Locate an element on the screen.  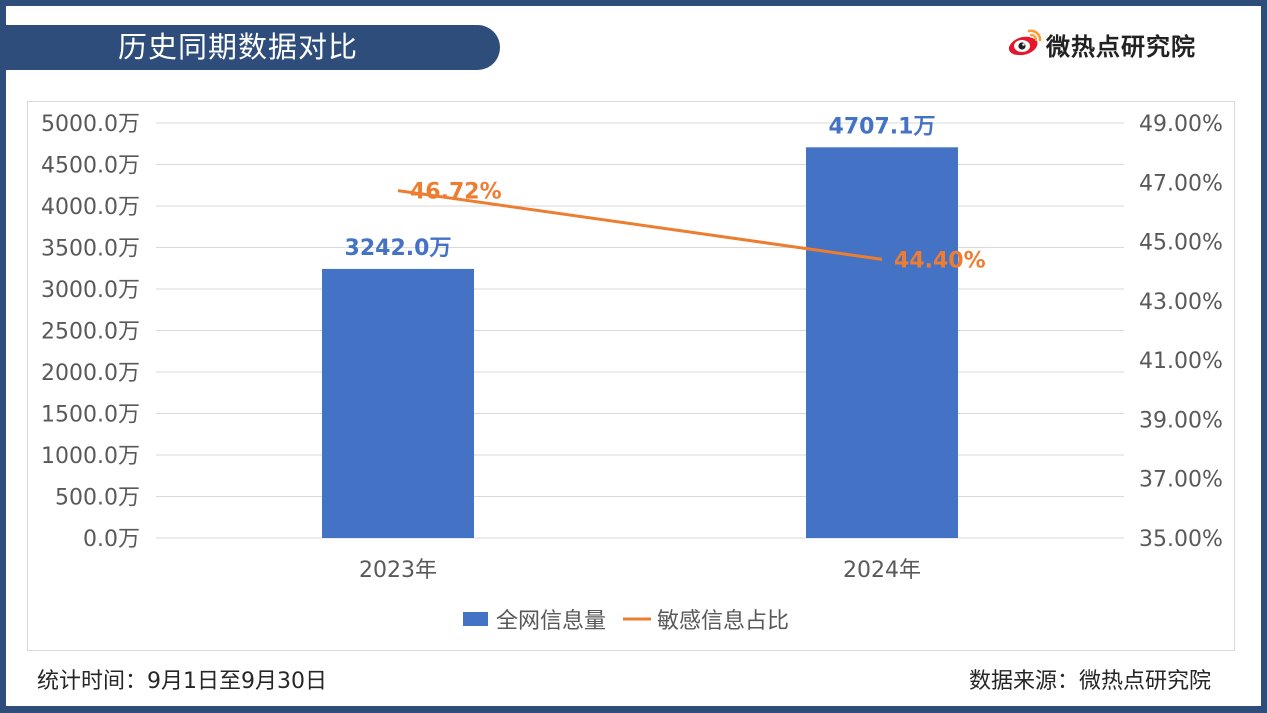
weibo-eye-icon is located at coordinates (1025, 42).